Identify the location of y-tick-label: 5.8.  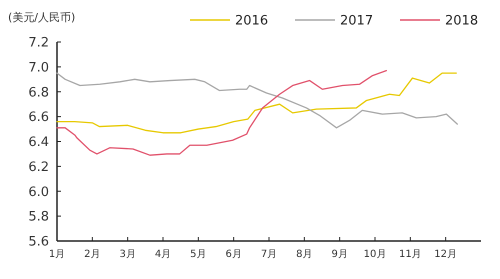
(38, 217).